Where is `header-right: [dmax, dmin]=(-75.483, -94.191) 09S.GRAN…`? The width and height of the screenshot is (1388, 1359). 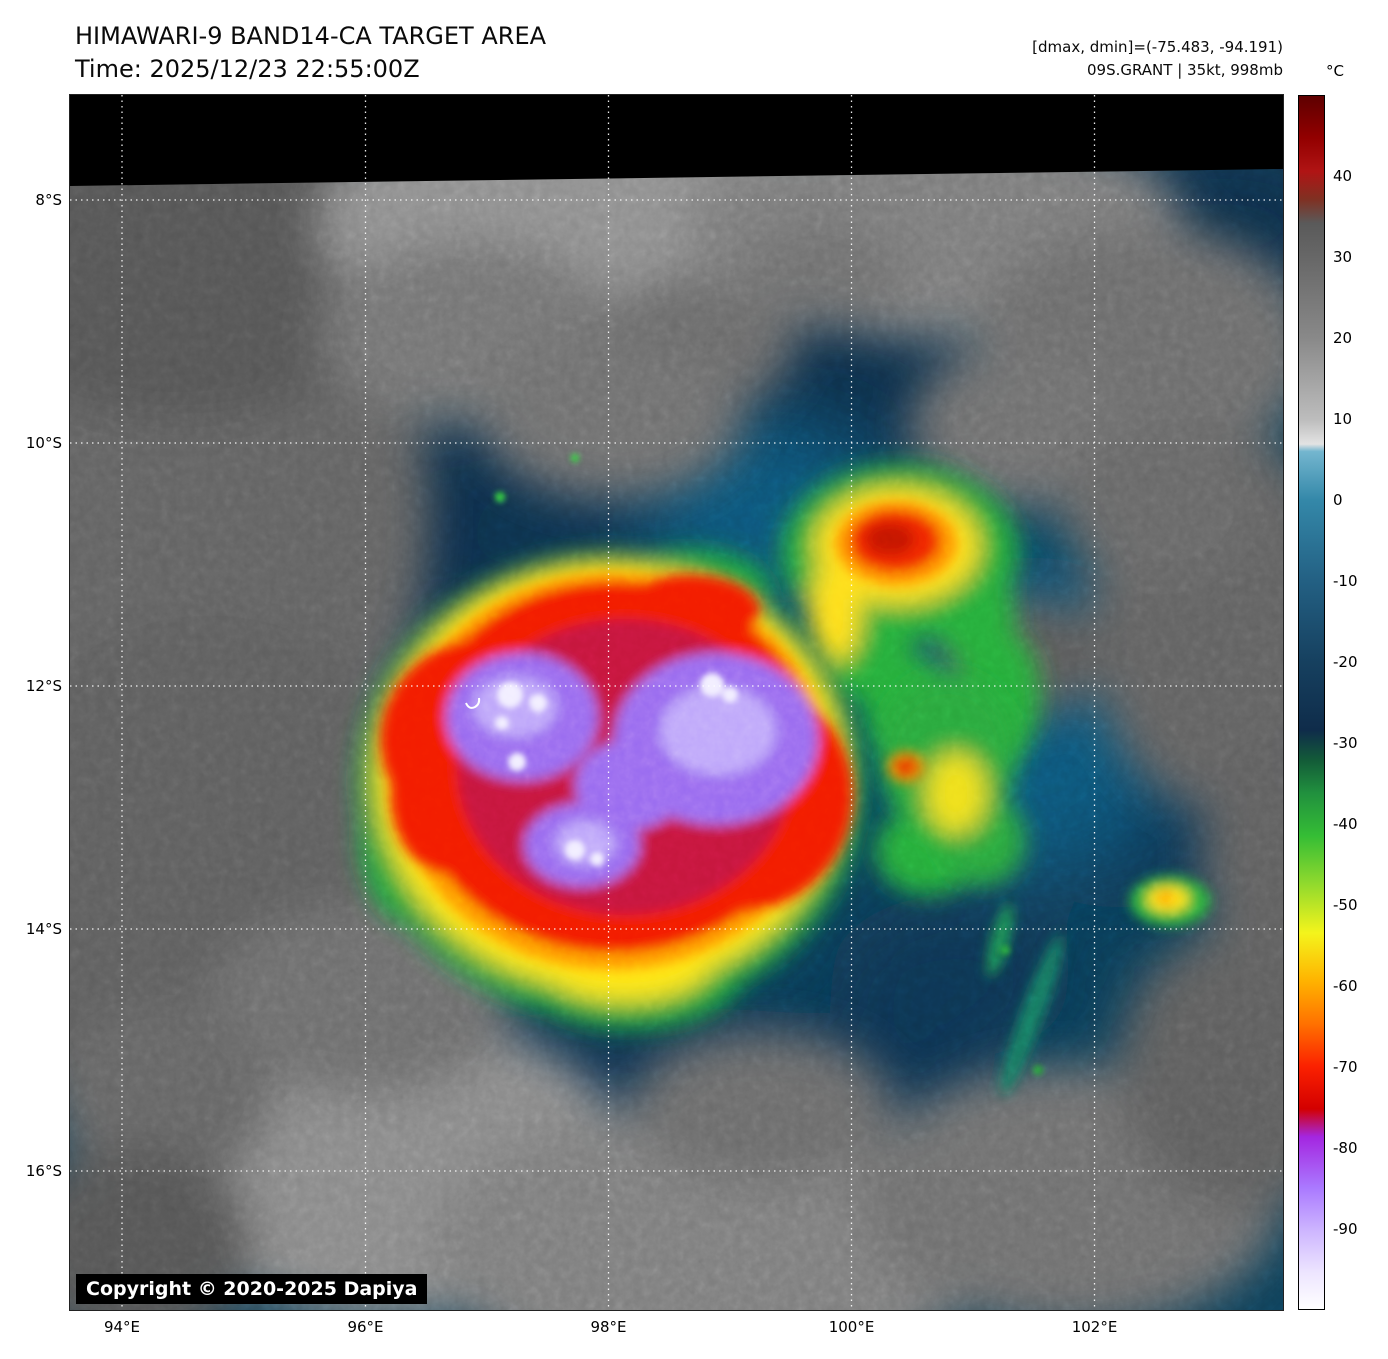 header-right: [dmax, dmin]=(-75.483, -94.191) 09S.GRAN… is located at coordinates (1157, 59).